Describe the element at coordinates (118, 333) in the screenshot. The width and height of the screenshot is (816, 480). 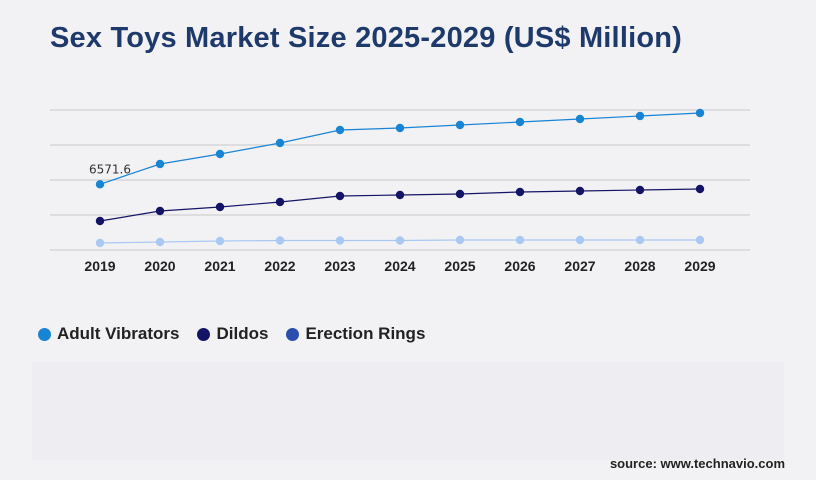
I see `legend-label: Adult Vibrators` at that location.